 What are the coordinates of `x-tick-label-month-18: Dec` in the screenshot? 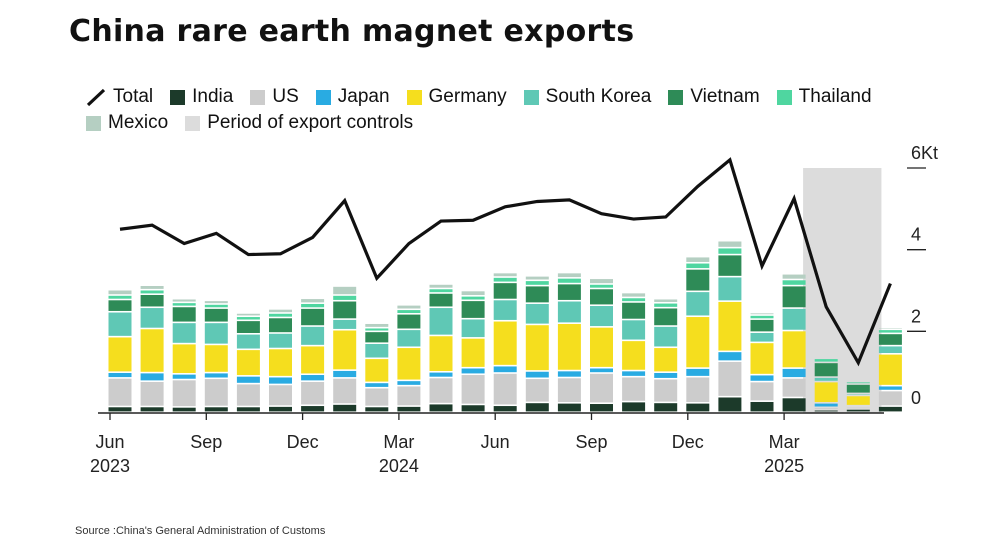 It's located at (688, 442).